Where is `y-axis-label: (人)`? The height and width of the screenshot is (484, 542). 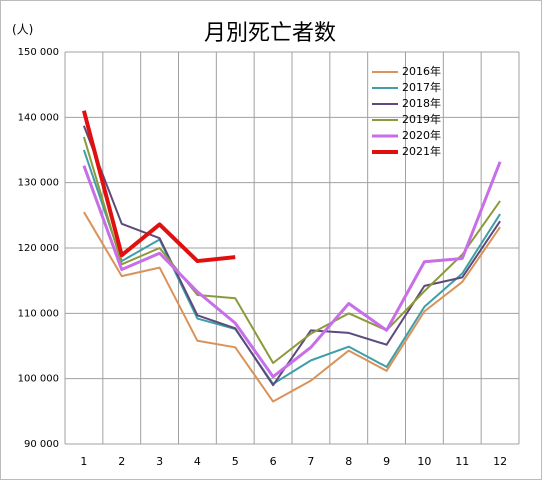
y-axis-label: (人) is located at coordinates (22, 30).